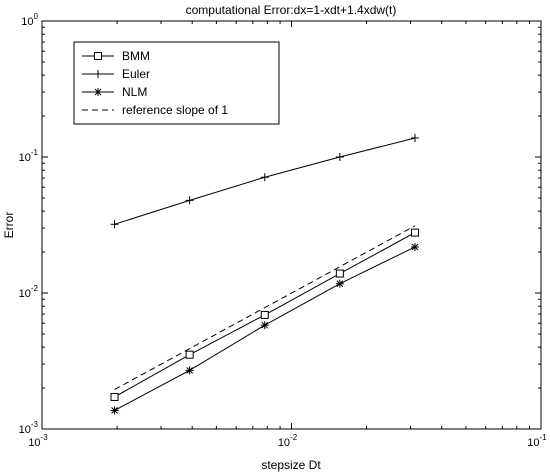 The width and height of the screenshot is (550, 474). What do you see at coordinates (288, 441) in the screenshot?
I see `x-tick-label: 10⁻²` at bounding box center [288, 441].